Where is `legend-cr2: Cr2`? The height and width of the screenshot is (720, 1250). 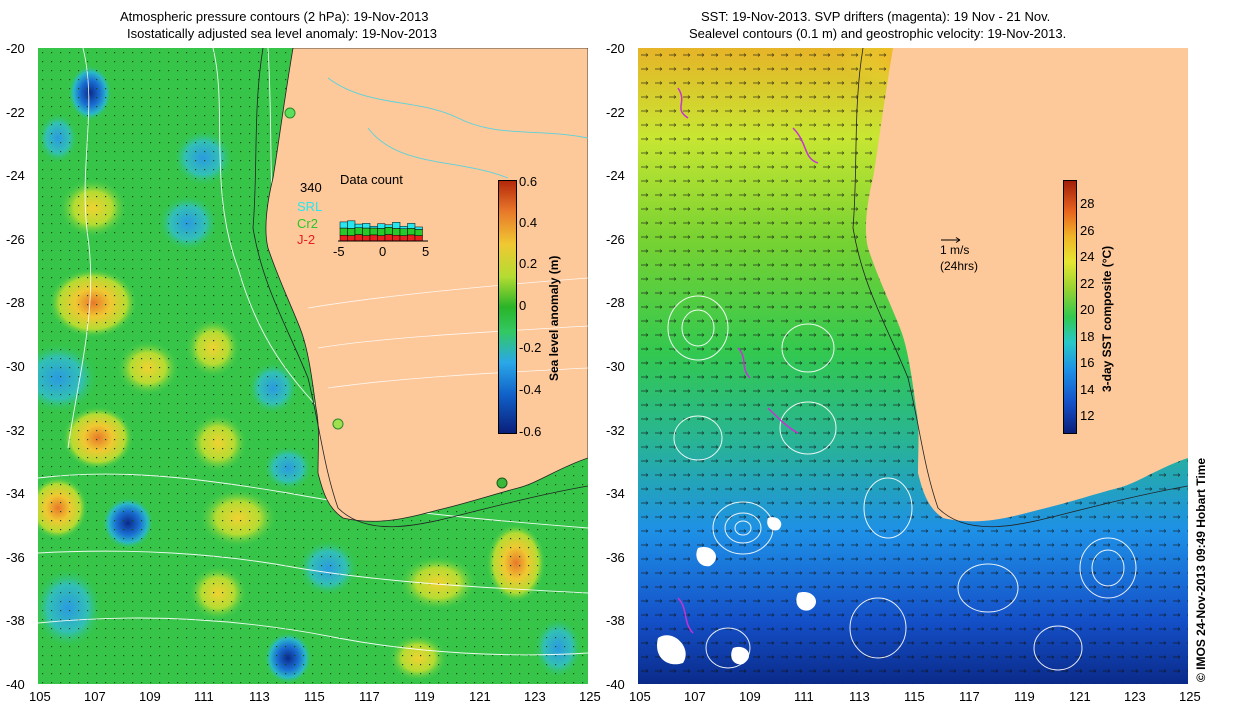 legend-cr2: Cr2 is located at coordinates (307, 223).